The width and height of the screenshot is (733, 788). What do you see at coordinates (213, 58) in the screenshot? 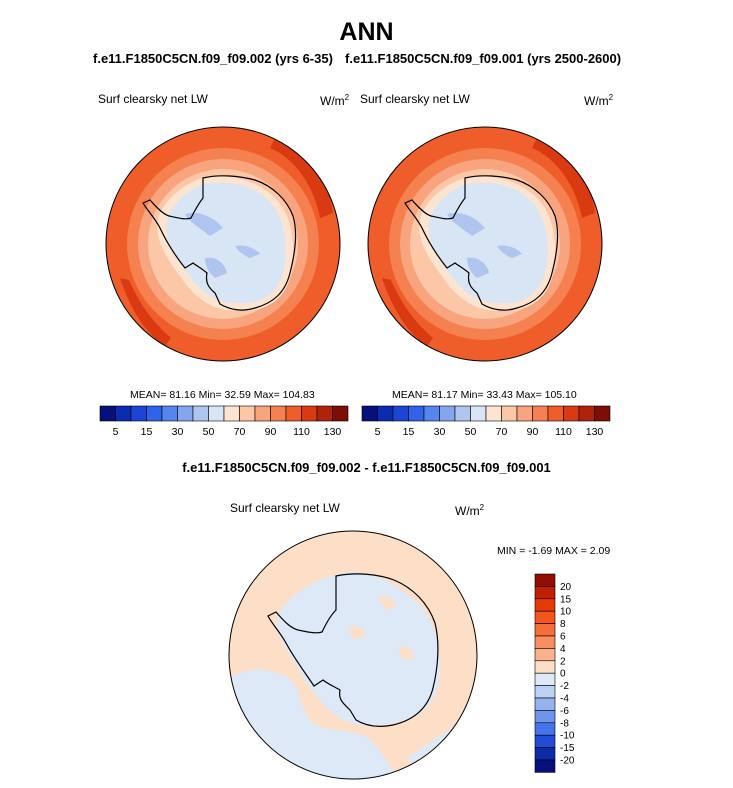
I see `left-panel-title: f.e11.F1850C5CN.f09_f09.002 (yrs 6-35)` at bounding box center [213, 58].